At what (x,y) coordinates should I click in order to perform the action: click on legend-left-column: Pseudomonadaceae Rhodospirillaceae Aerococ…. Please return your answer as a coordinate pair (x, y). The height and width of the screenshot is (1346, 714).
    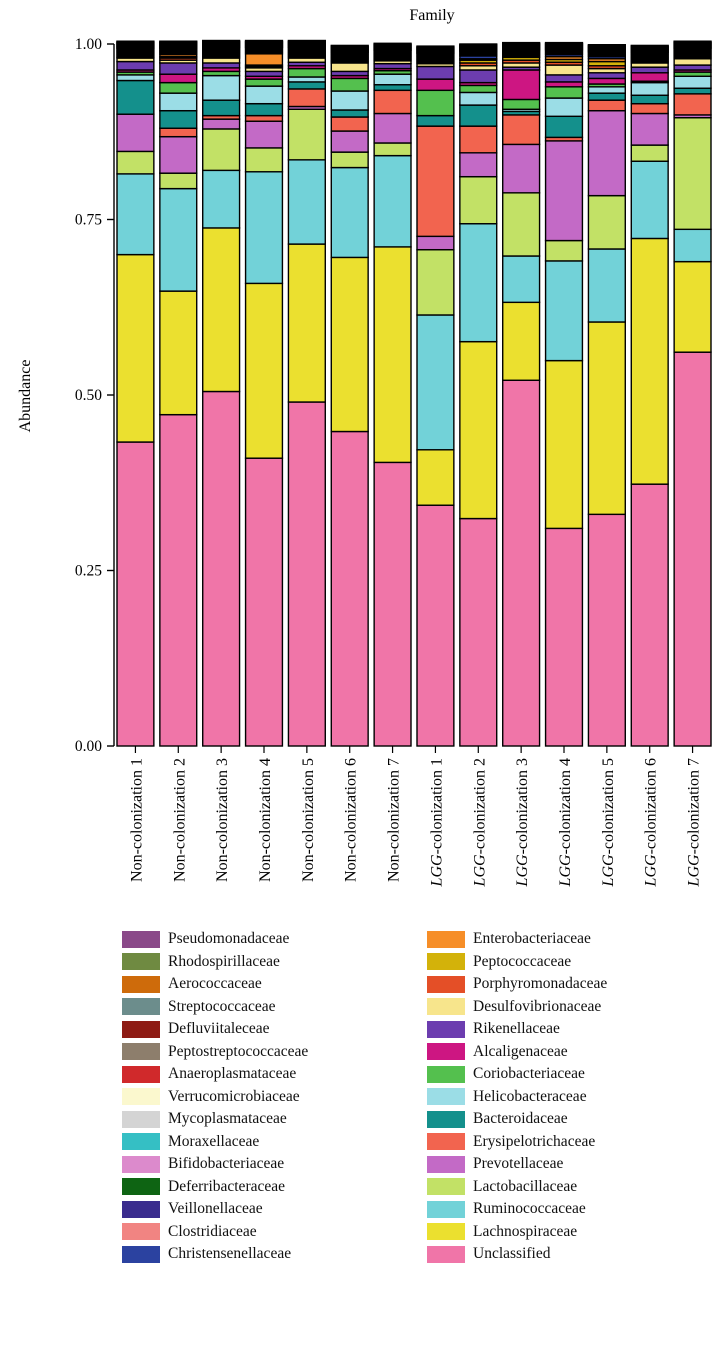
    Looking at the image, I should click on (215, 1097).